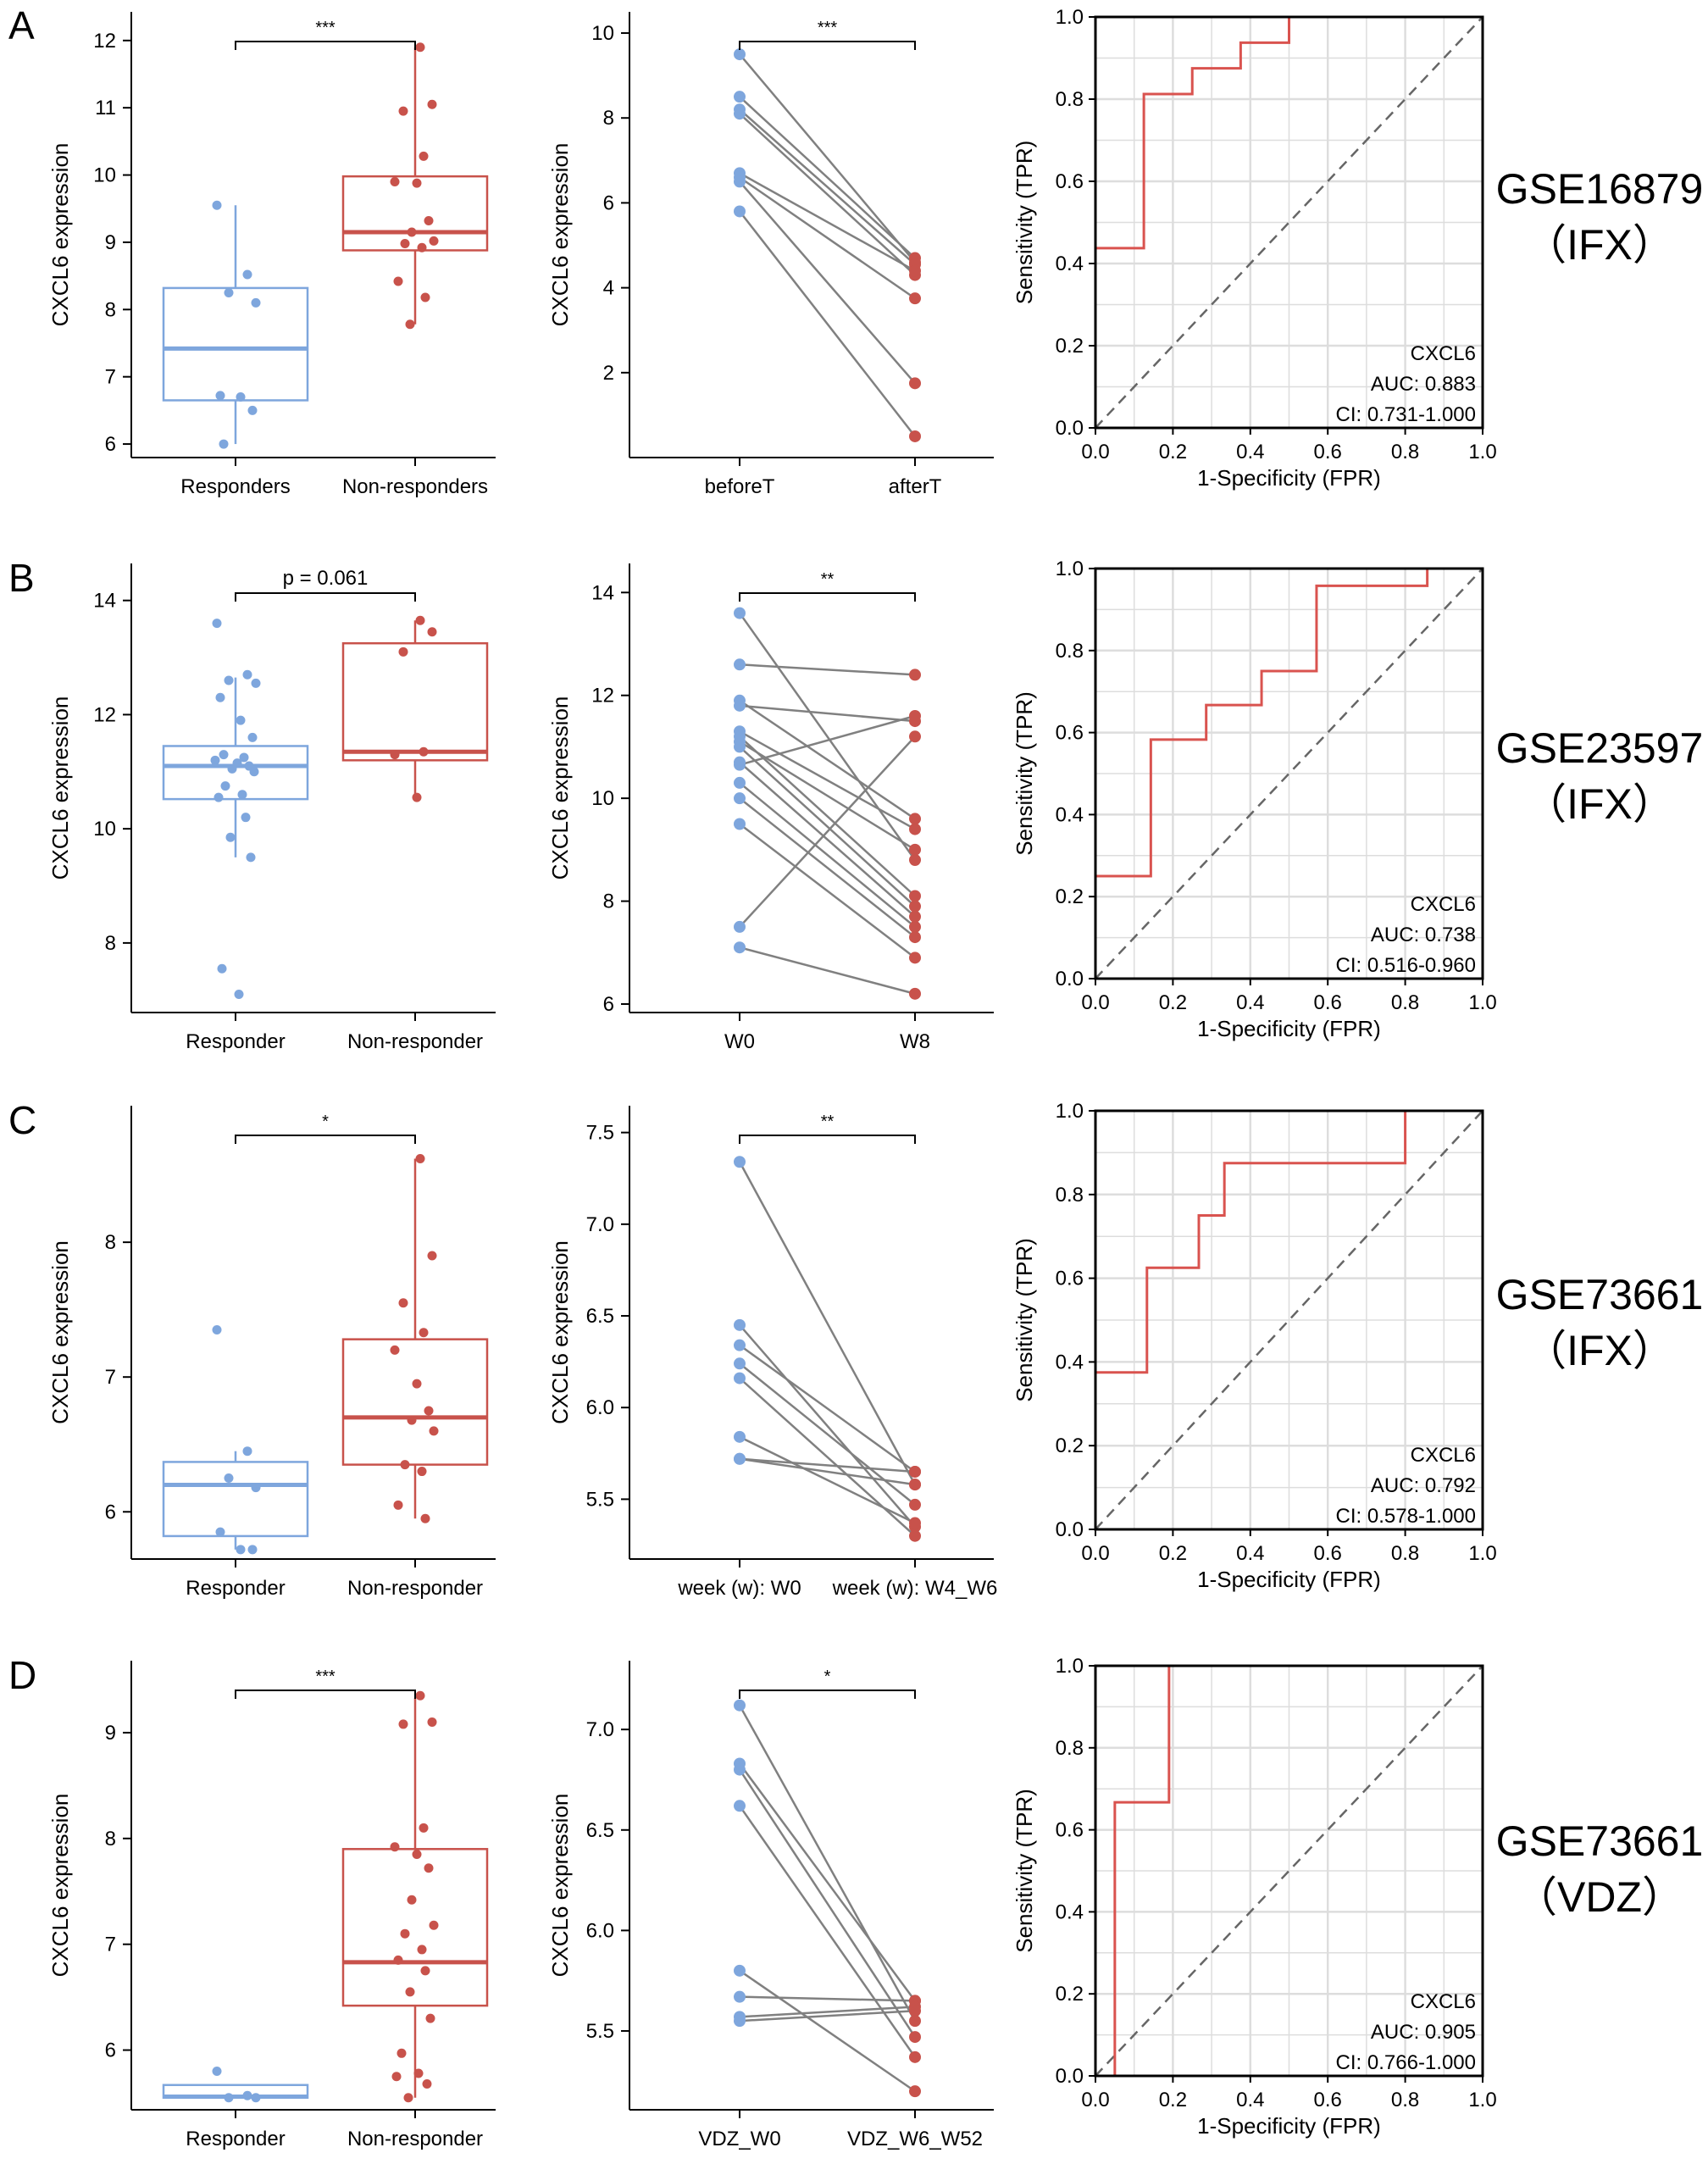 This screenshot has width=1708, height=2164. What do you see at coordinates (1250, 2100) in the screenshot?
I see `x-tick-label: 0.4` at bounding box center [1250, 2100].